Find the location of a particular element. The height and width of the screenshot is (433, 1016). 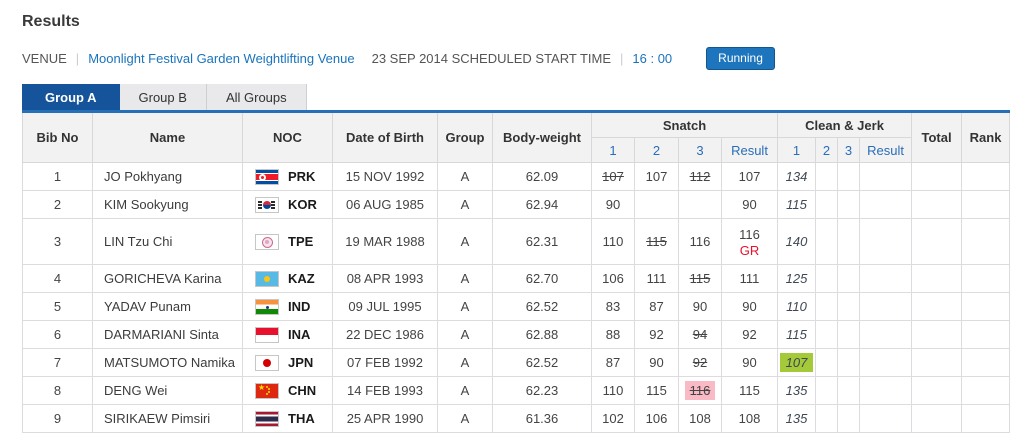

snatch-result-cell: 116 GR is located at coordinates (749, 241).